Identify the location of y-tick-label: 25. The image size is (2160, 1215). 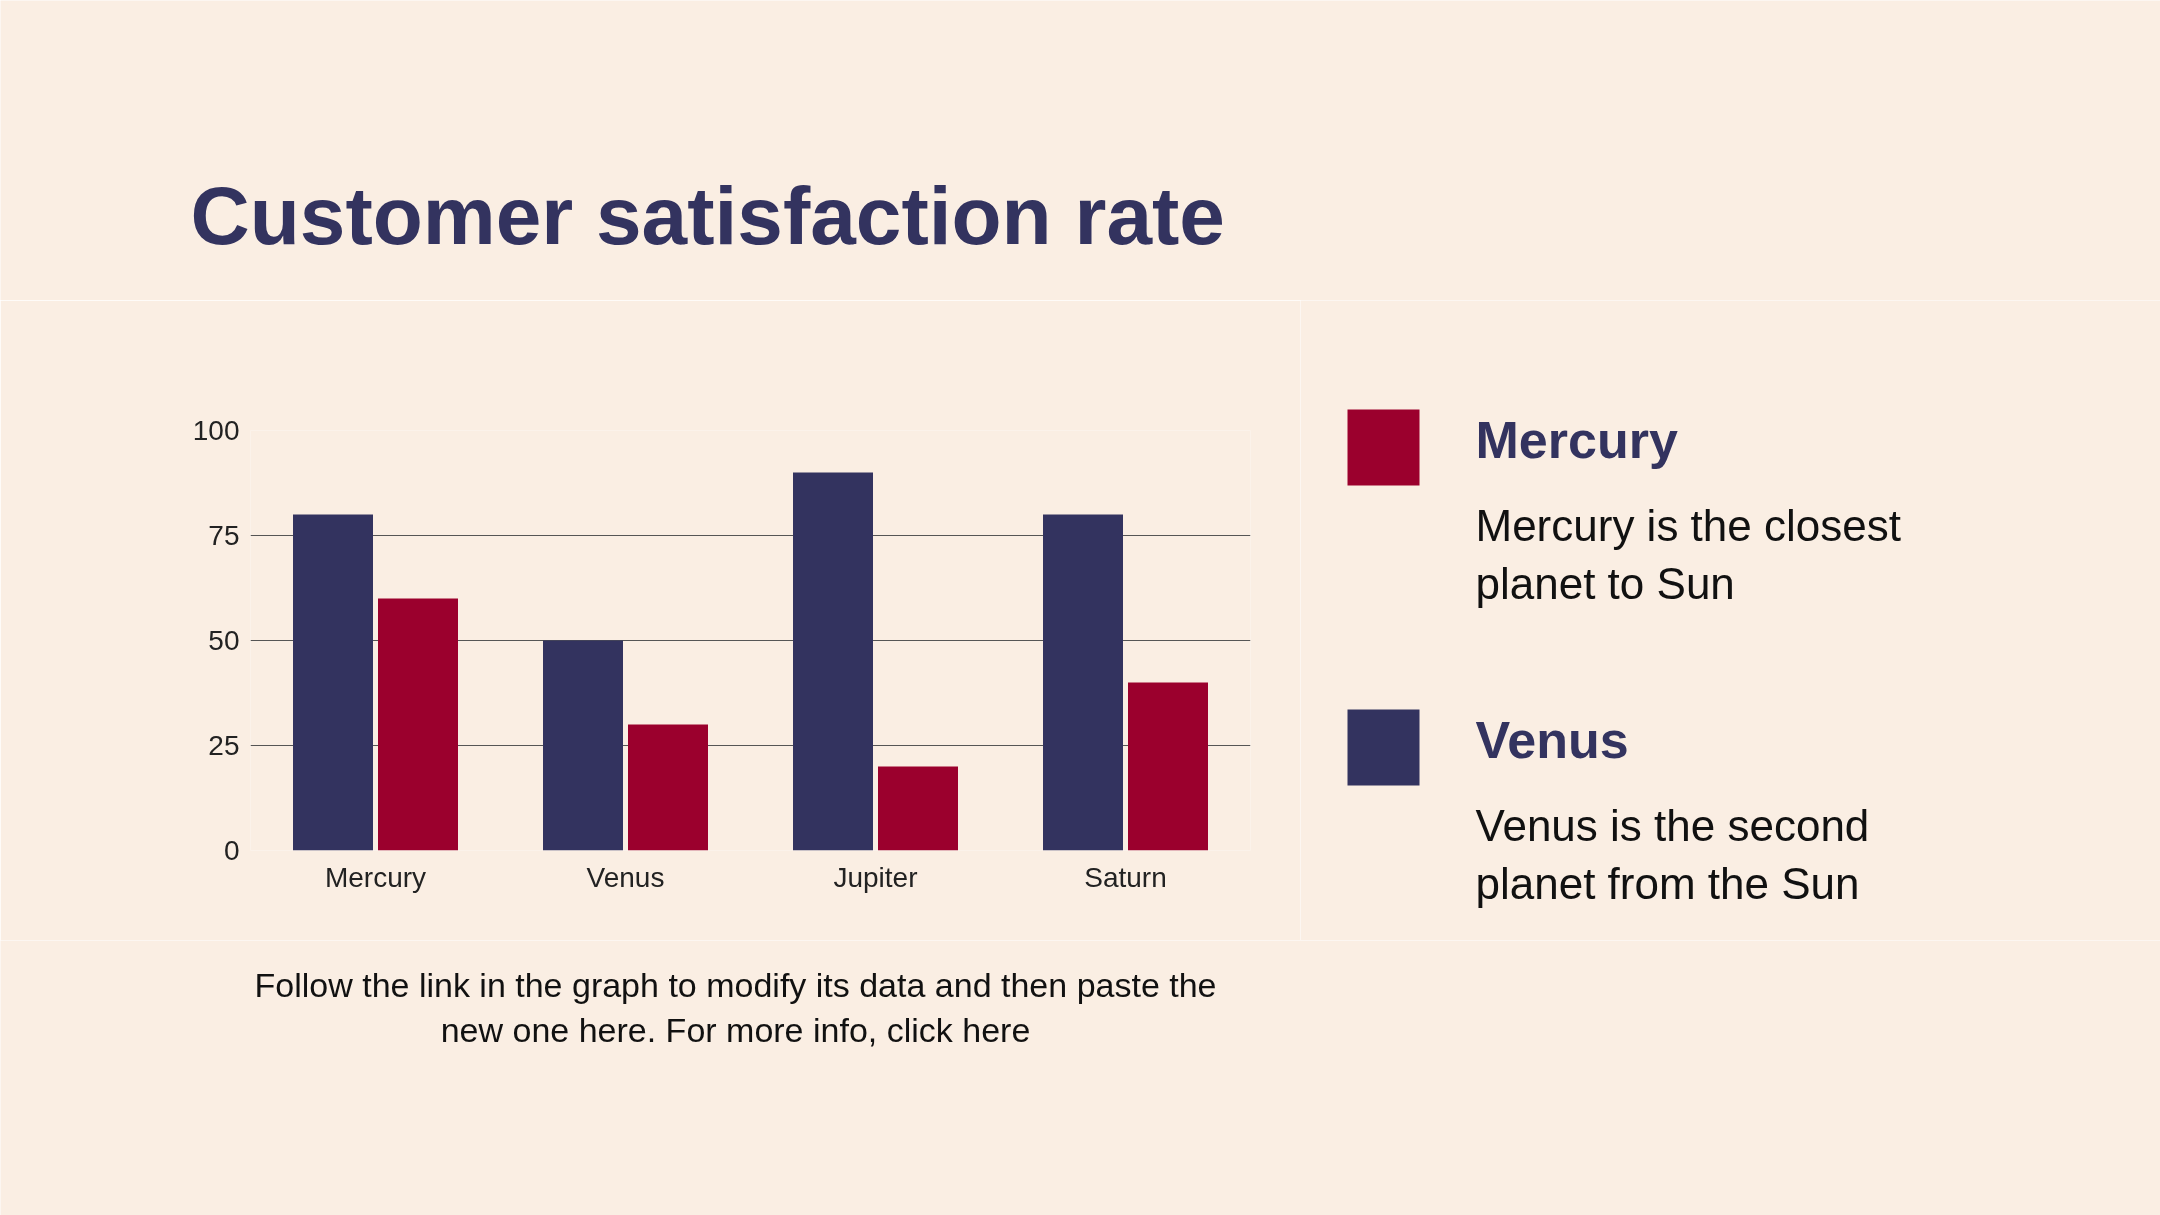
(224, 745).